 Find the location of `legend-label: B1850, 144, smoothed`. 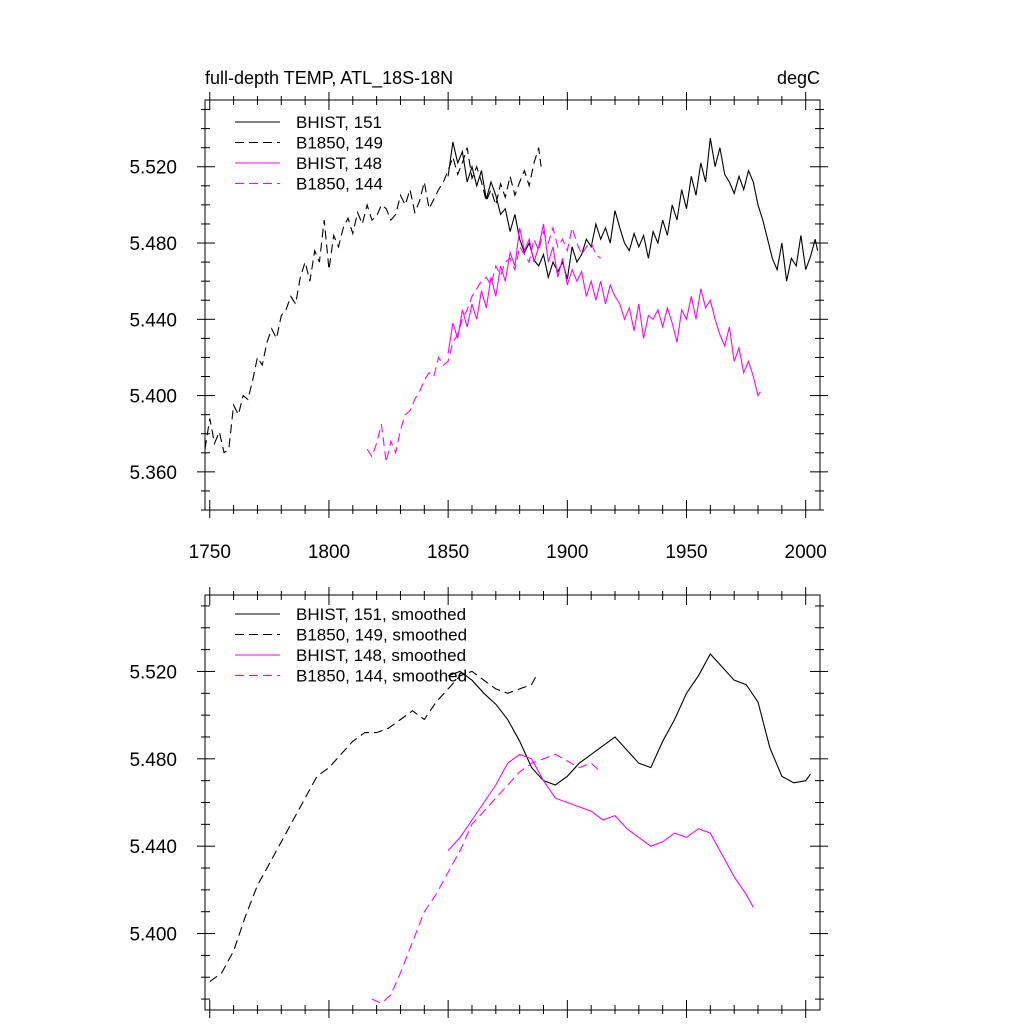

legend-label: B1850, 144, smoothed is located at coordinates (381, 676).